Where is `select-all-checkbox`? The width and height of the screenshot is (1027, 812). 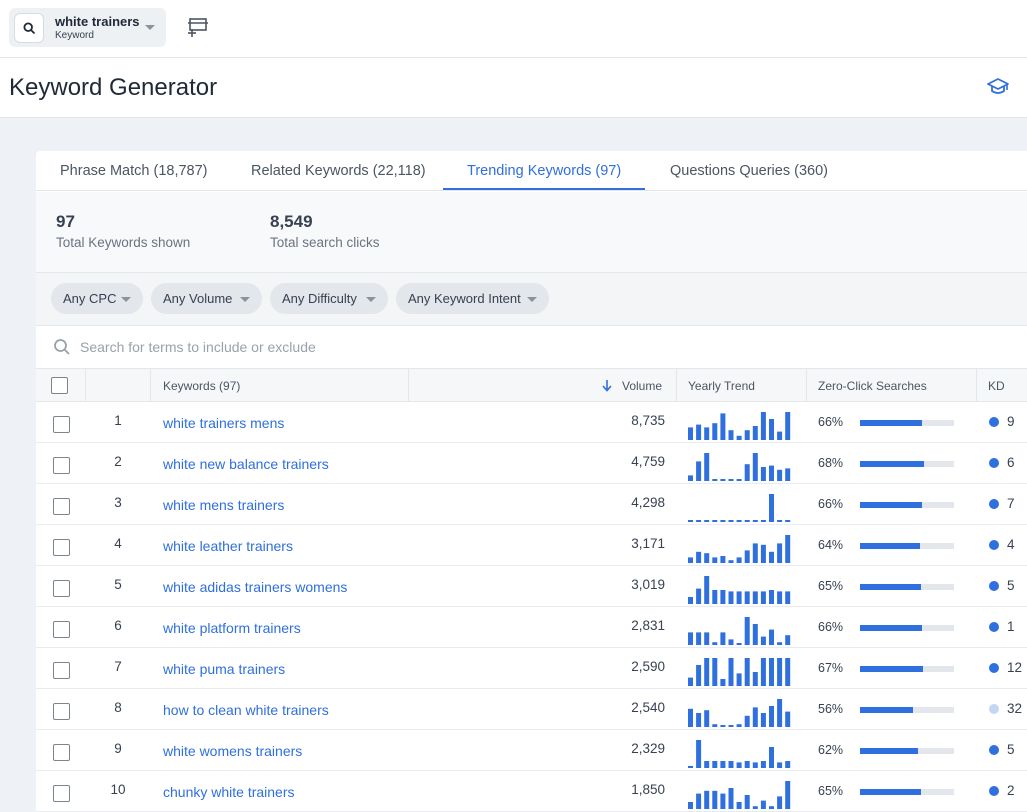
select-all-checkbox is located at coordinates (59, 385).